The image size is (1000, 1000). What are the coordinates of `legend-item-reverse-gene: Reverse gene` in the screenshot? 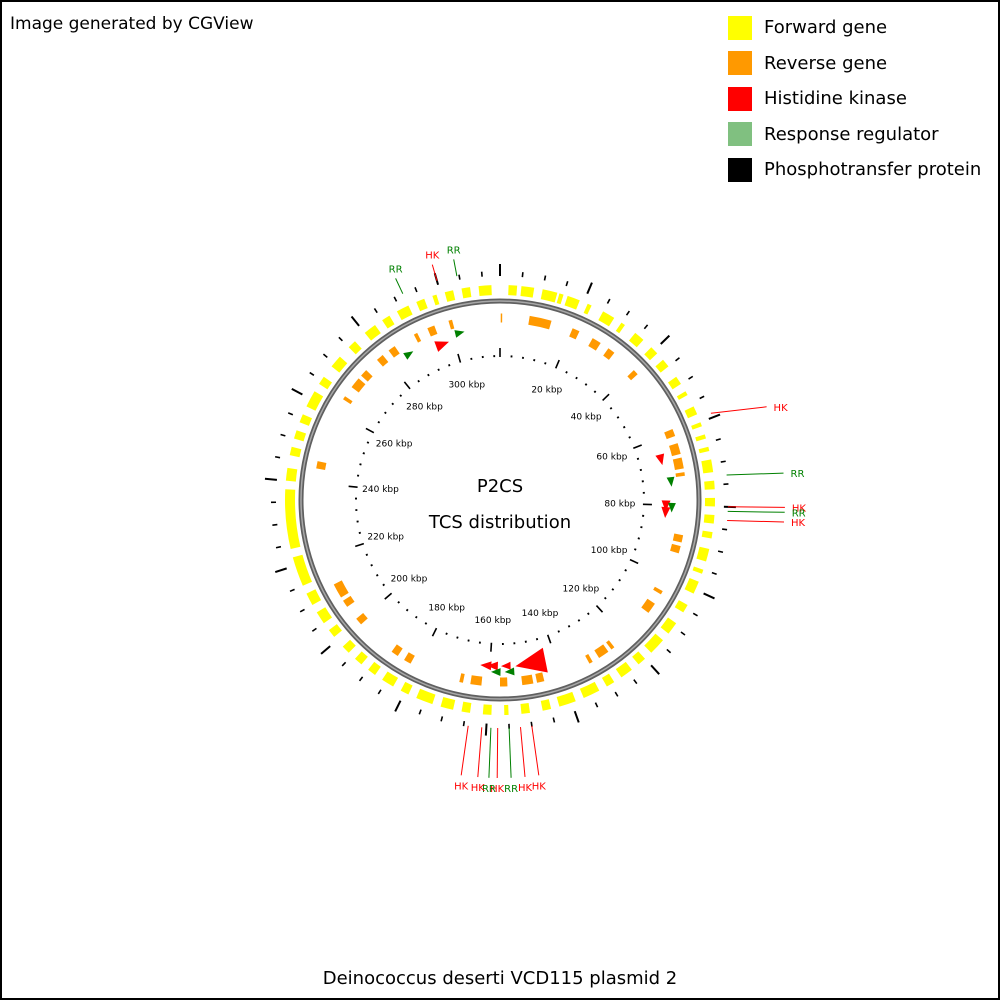 It's located at (854, 64).